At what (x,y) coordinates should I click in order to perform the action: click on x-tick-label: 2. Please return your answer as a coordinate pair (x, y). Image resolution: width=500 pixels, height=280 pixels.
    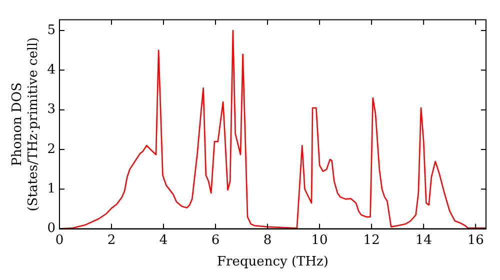
    Looking at the image, I should click on (111, 240).